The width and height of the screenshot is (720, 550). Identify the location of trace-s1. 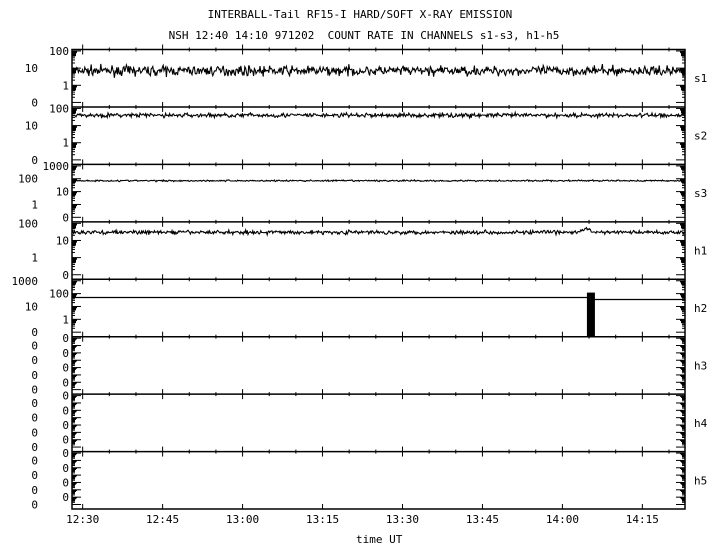
(378, 70).